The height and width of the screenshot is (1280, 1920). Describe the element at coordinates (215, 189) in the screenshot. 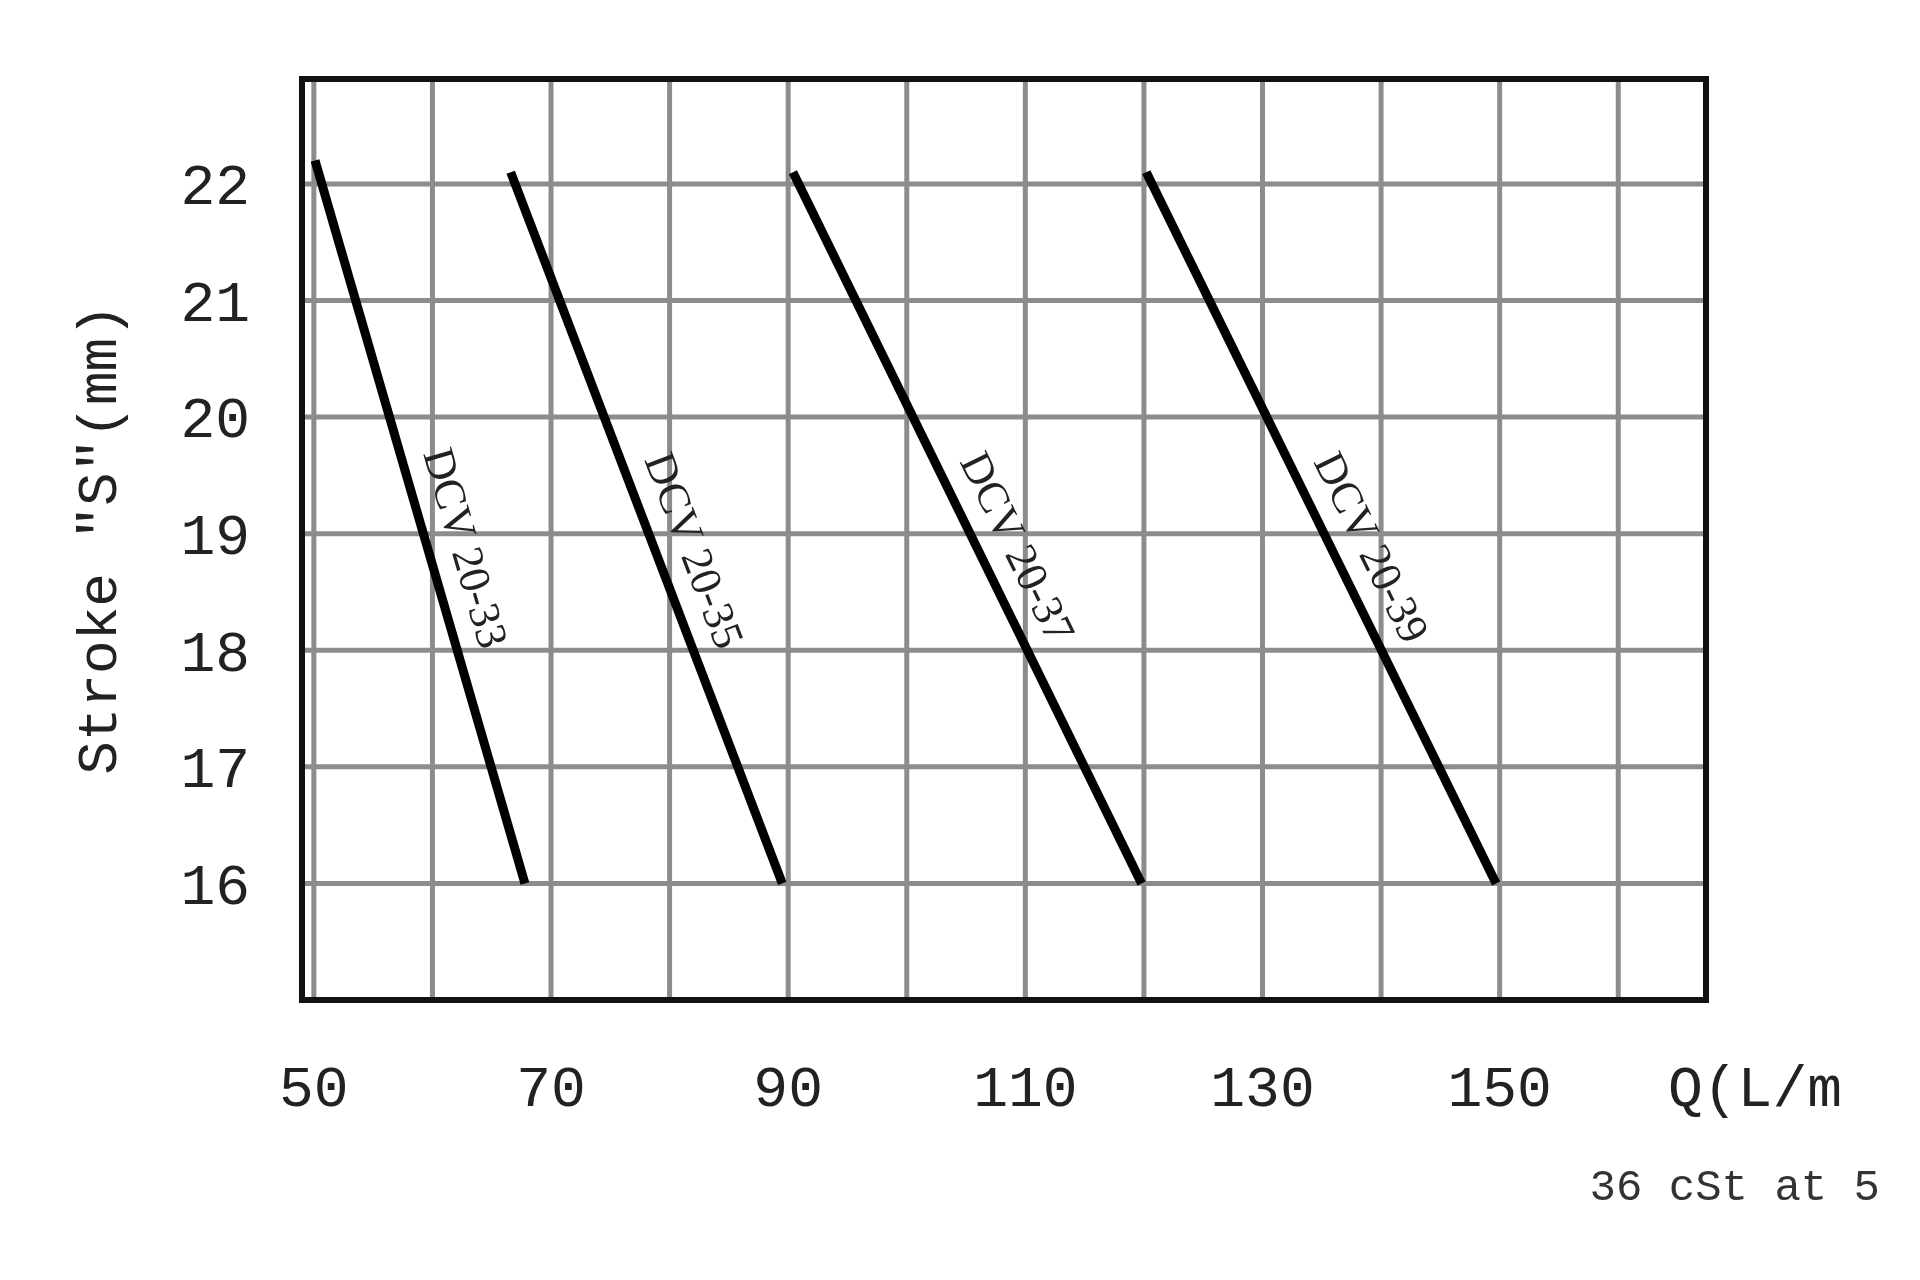

I see `y-tick-label: 22` at that location.